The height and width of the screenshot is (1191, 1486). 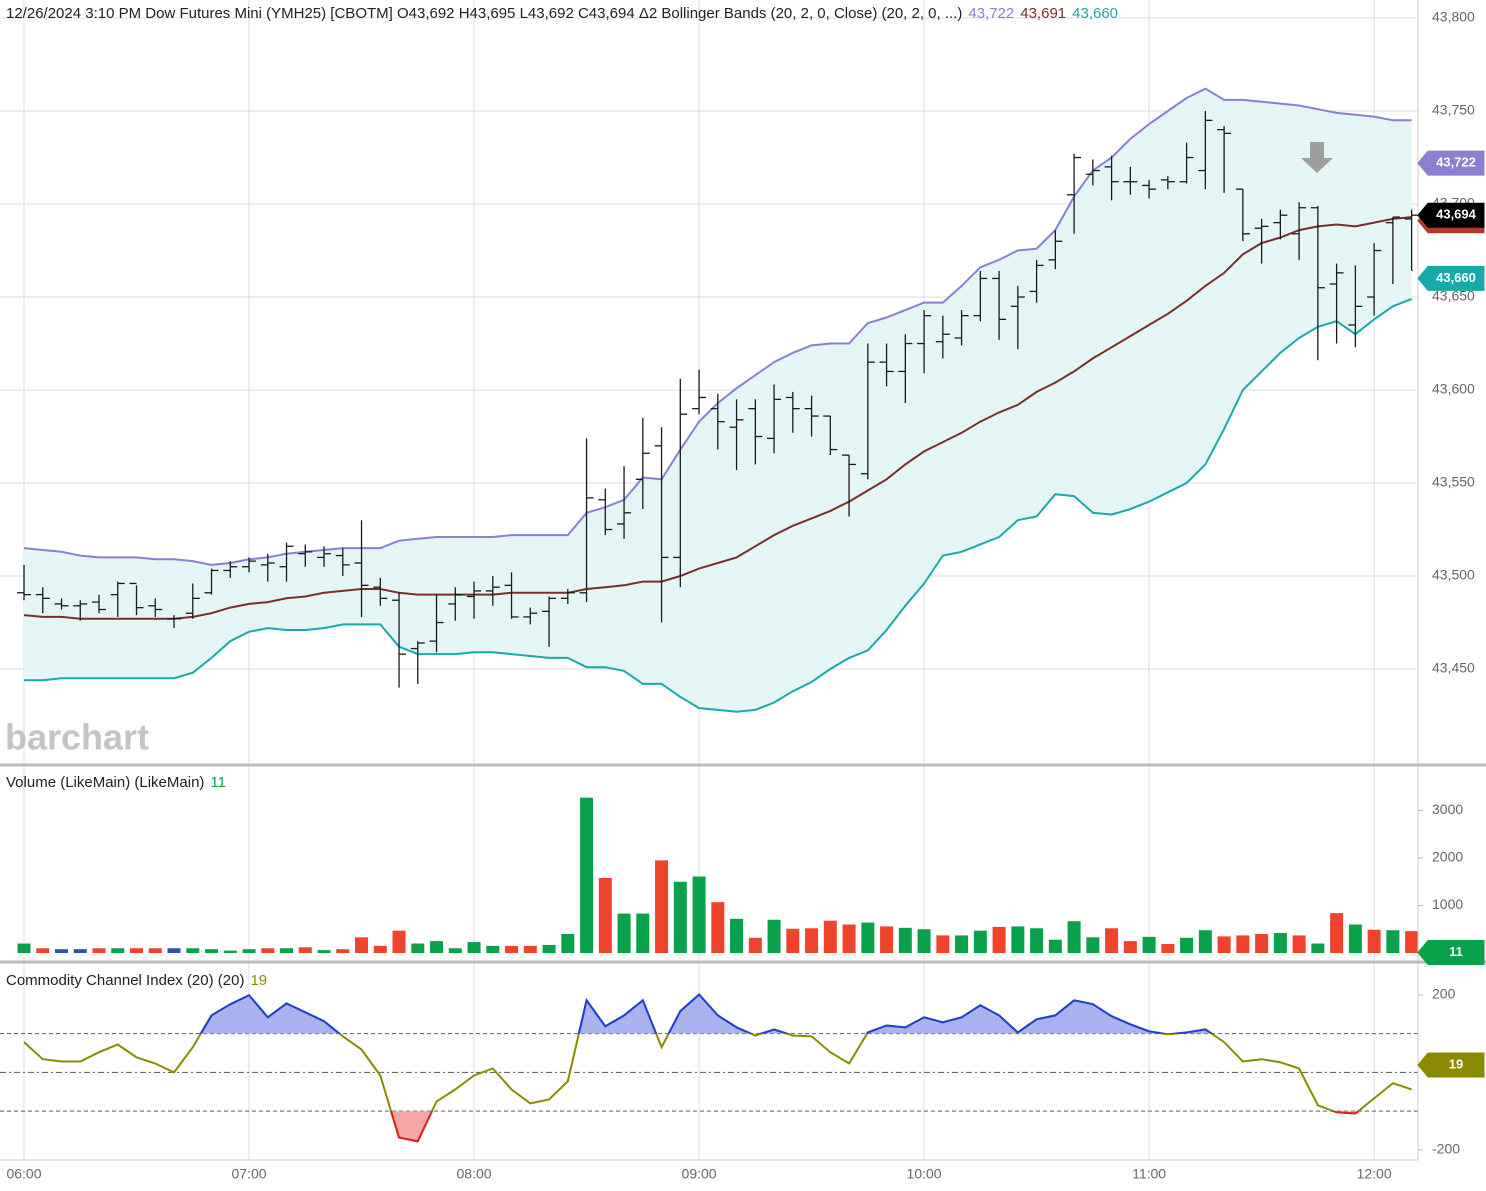 I want to click on value-flag-label: 11, so click(x=1456, y=951).